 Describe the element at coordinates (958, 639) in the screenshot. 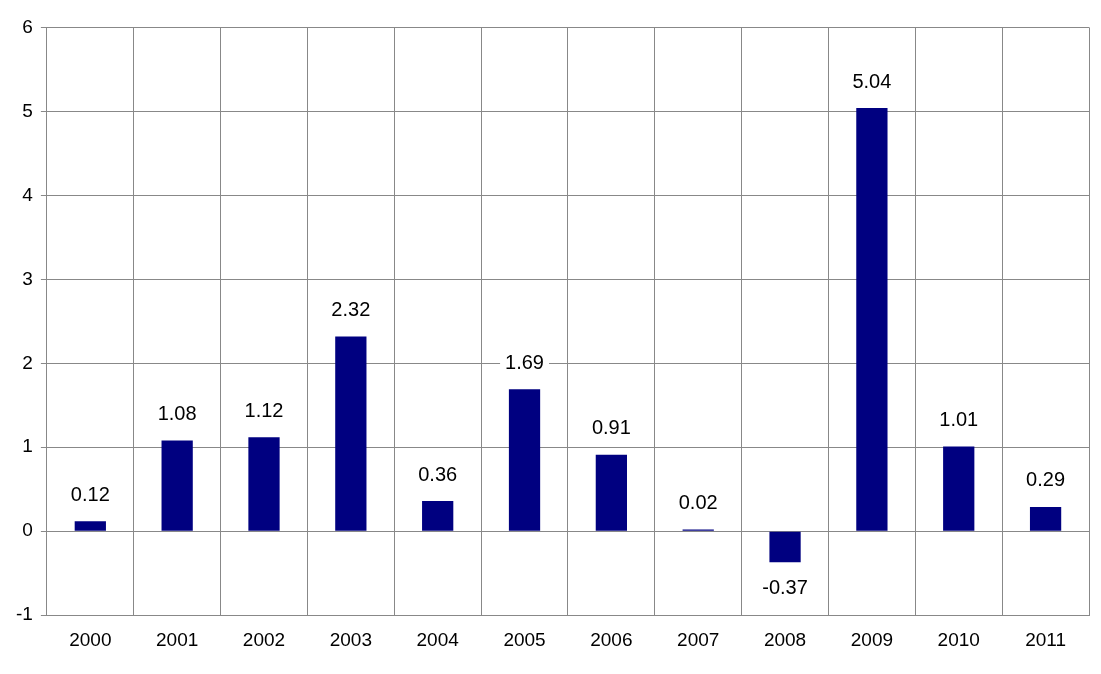

I see `x-tick-label: 2010` at that location.